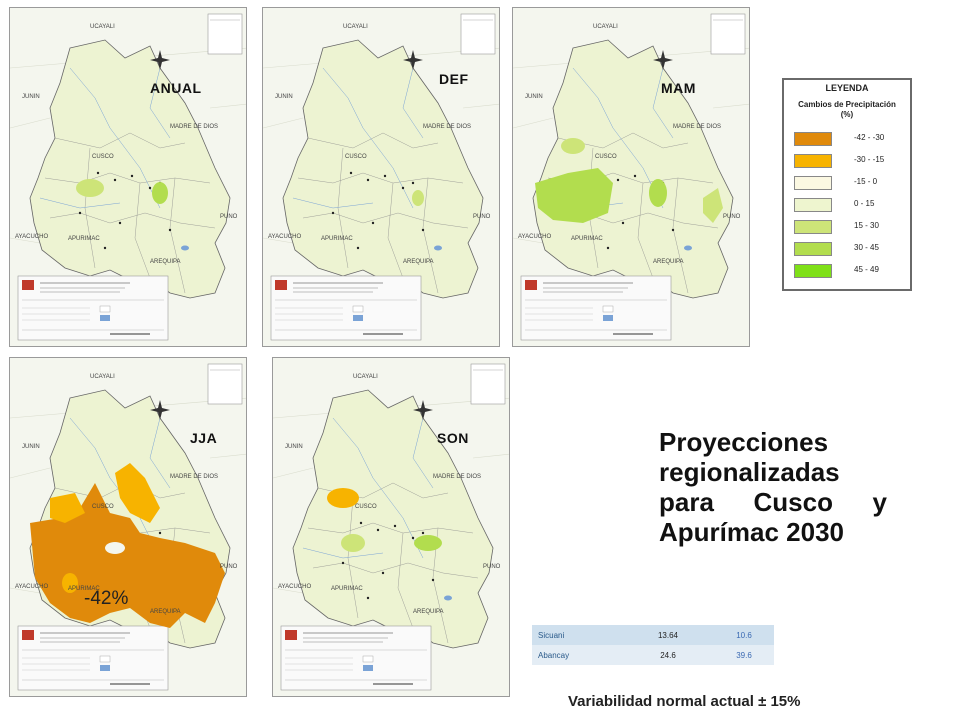 This screenshot has width=960, height=720. I want to click on table-row: Abancay 24.6 39.6, so click(653, 655).